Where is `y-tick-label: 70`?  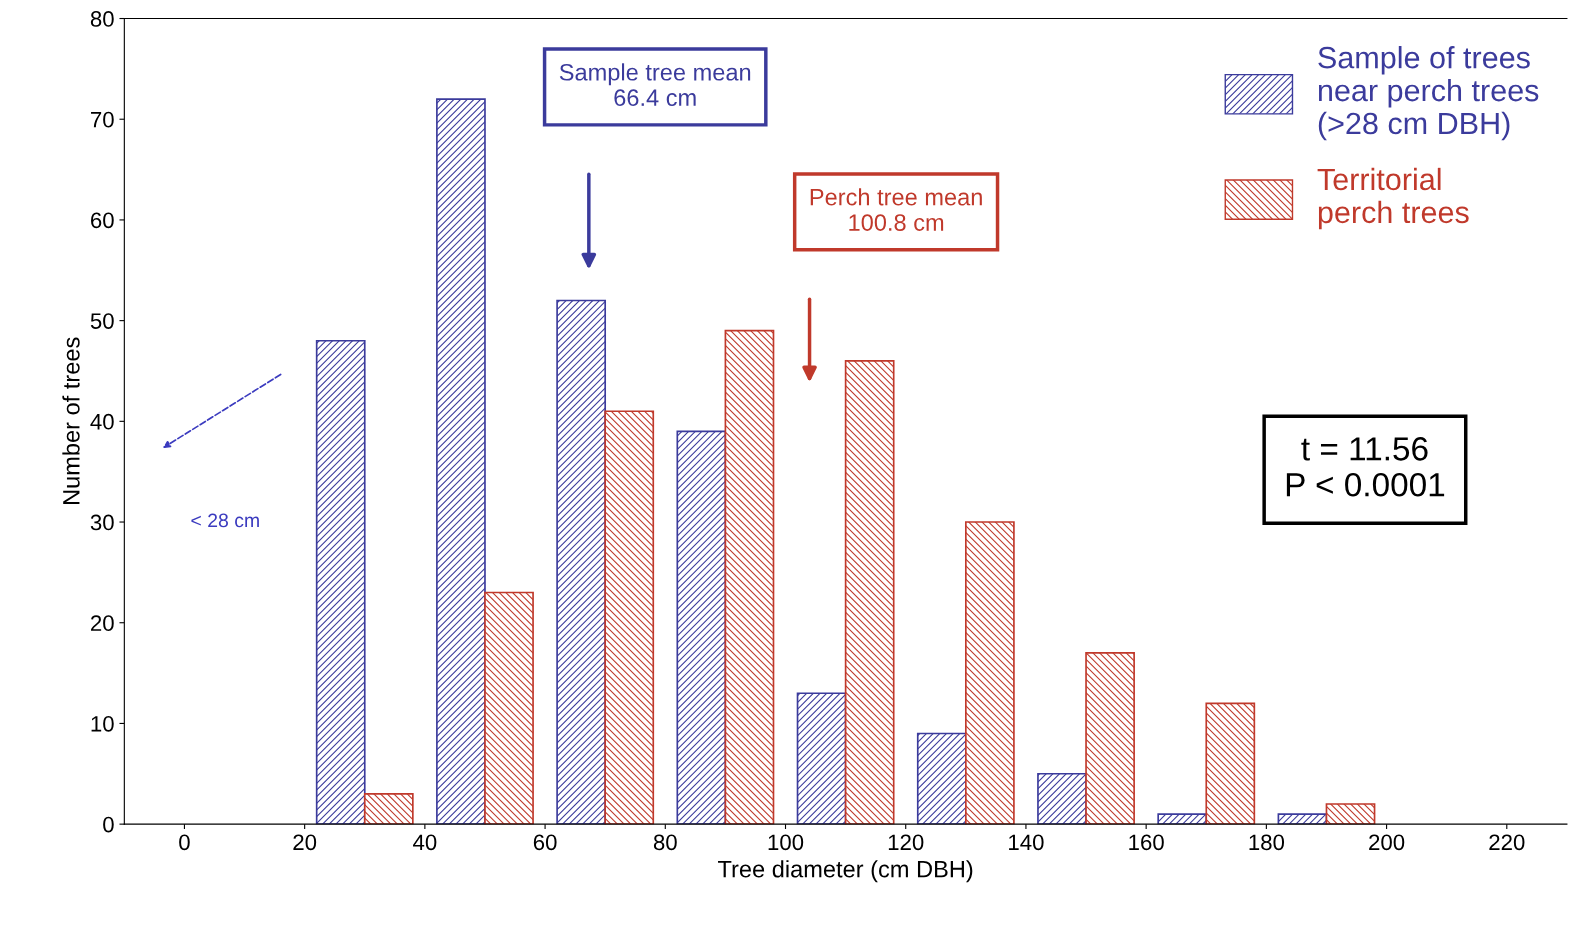
y-tick-label: 70 is located at coordinates (102, 119).